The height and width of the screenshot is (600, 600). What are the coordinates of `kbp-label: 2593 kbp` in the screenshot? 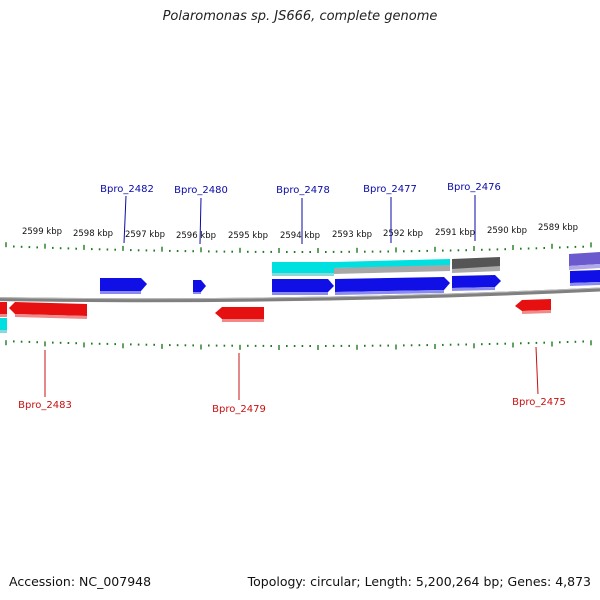 It's located at (352, 235).